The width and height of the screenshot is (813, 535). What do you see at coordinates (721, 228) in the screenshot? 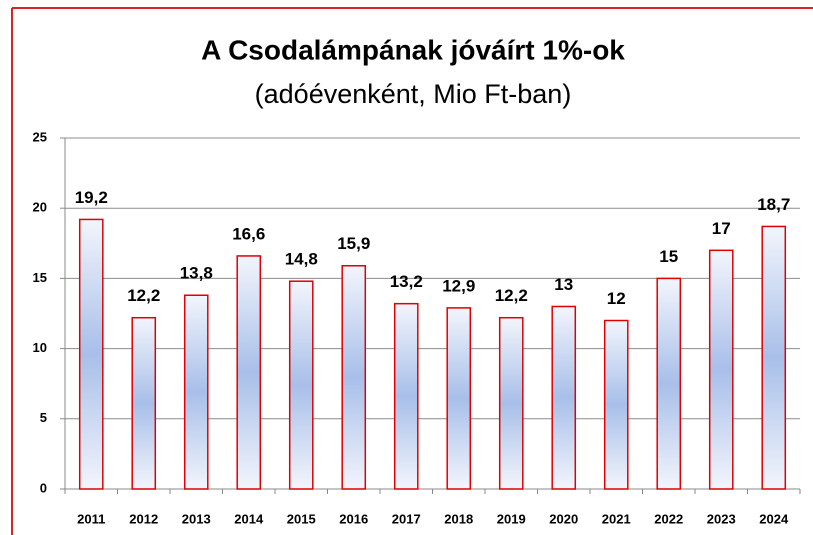
I see `value-label: 17` at bounding box center [721, 228].